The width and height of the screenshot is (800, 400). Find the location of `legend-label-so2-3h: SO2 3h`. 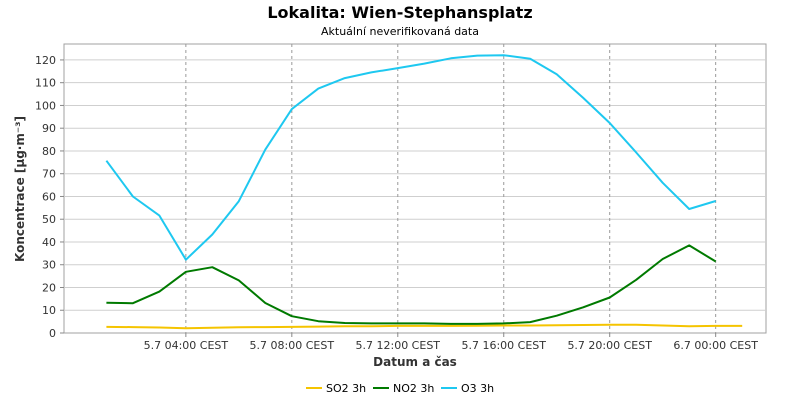

legend-label-so2-3h: SO2 3h is located at coordinates (346, 388).